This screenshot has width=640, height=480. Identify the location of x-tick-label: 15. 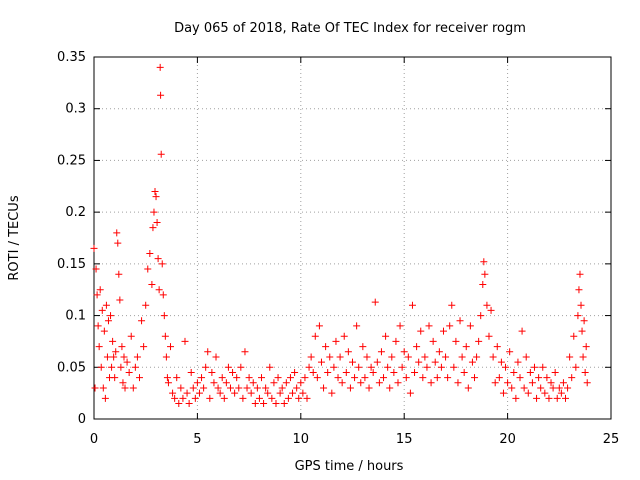
(404, 439).